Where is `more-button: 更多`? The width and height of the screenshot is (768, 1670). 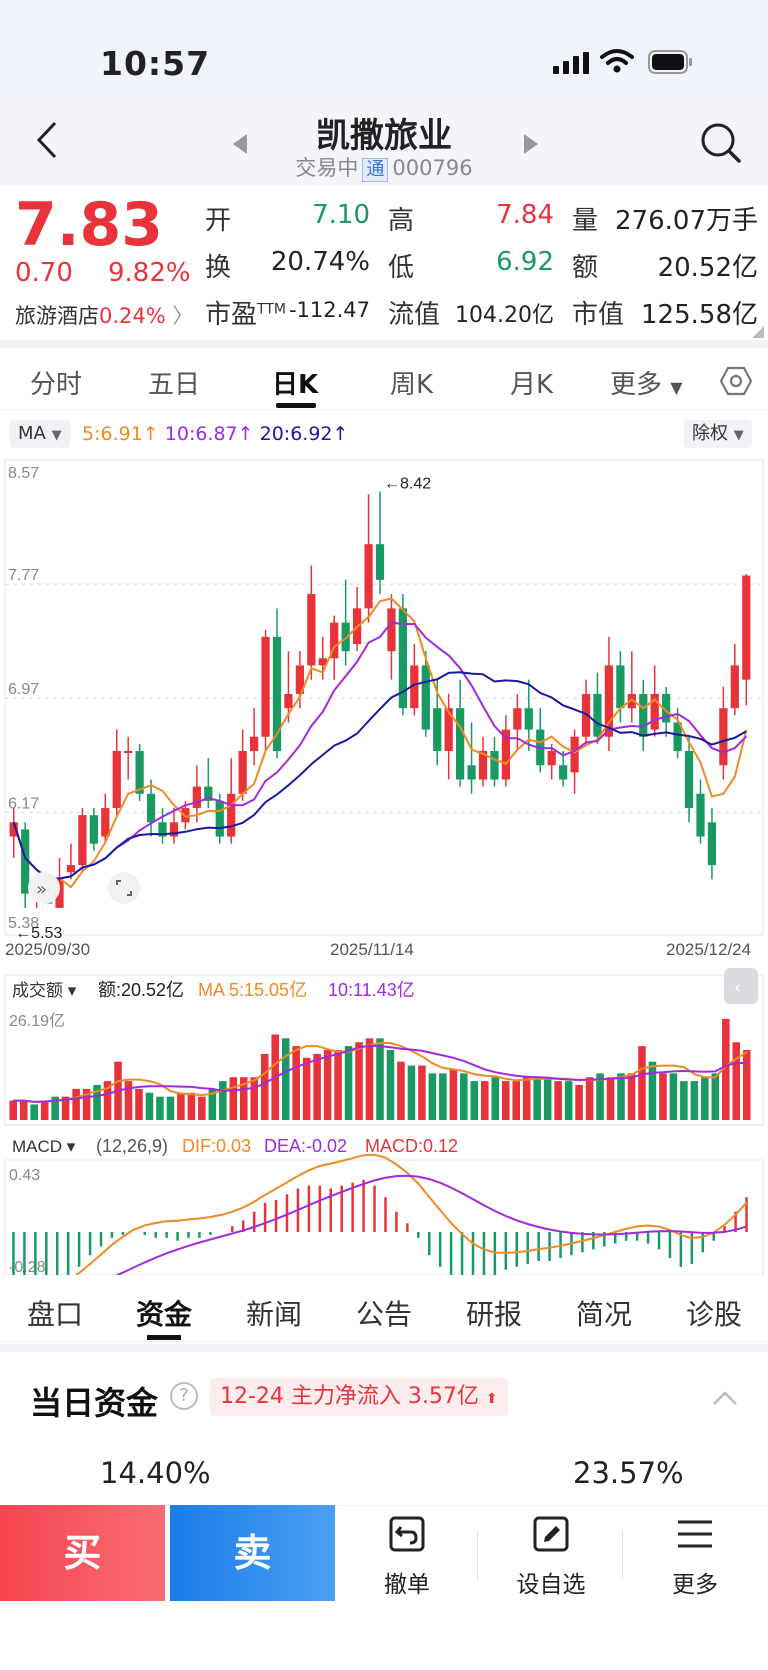 more-button: 更多 is located at coordinates (695, 1557).